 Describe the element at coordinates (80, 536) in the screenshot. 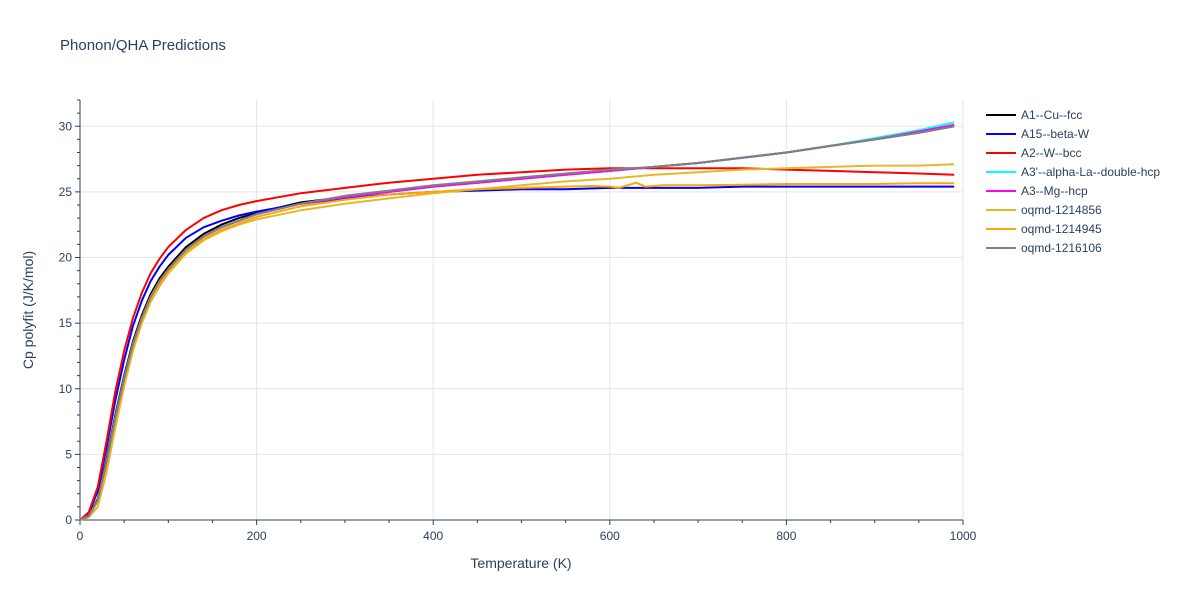

I see `x-tick-label: 0` at that location.